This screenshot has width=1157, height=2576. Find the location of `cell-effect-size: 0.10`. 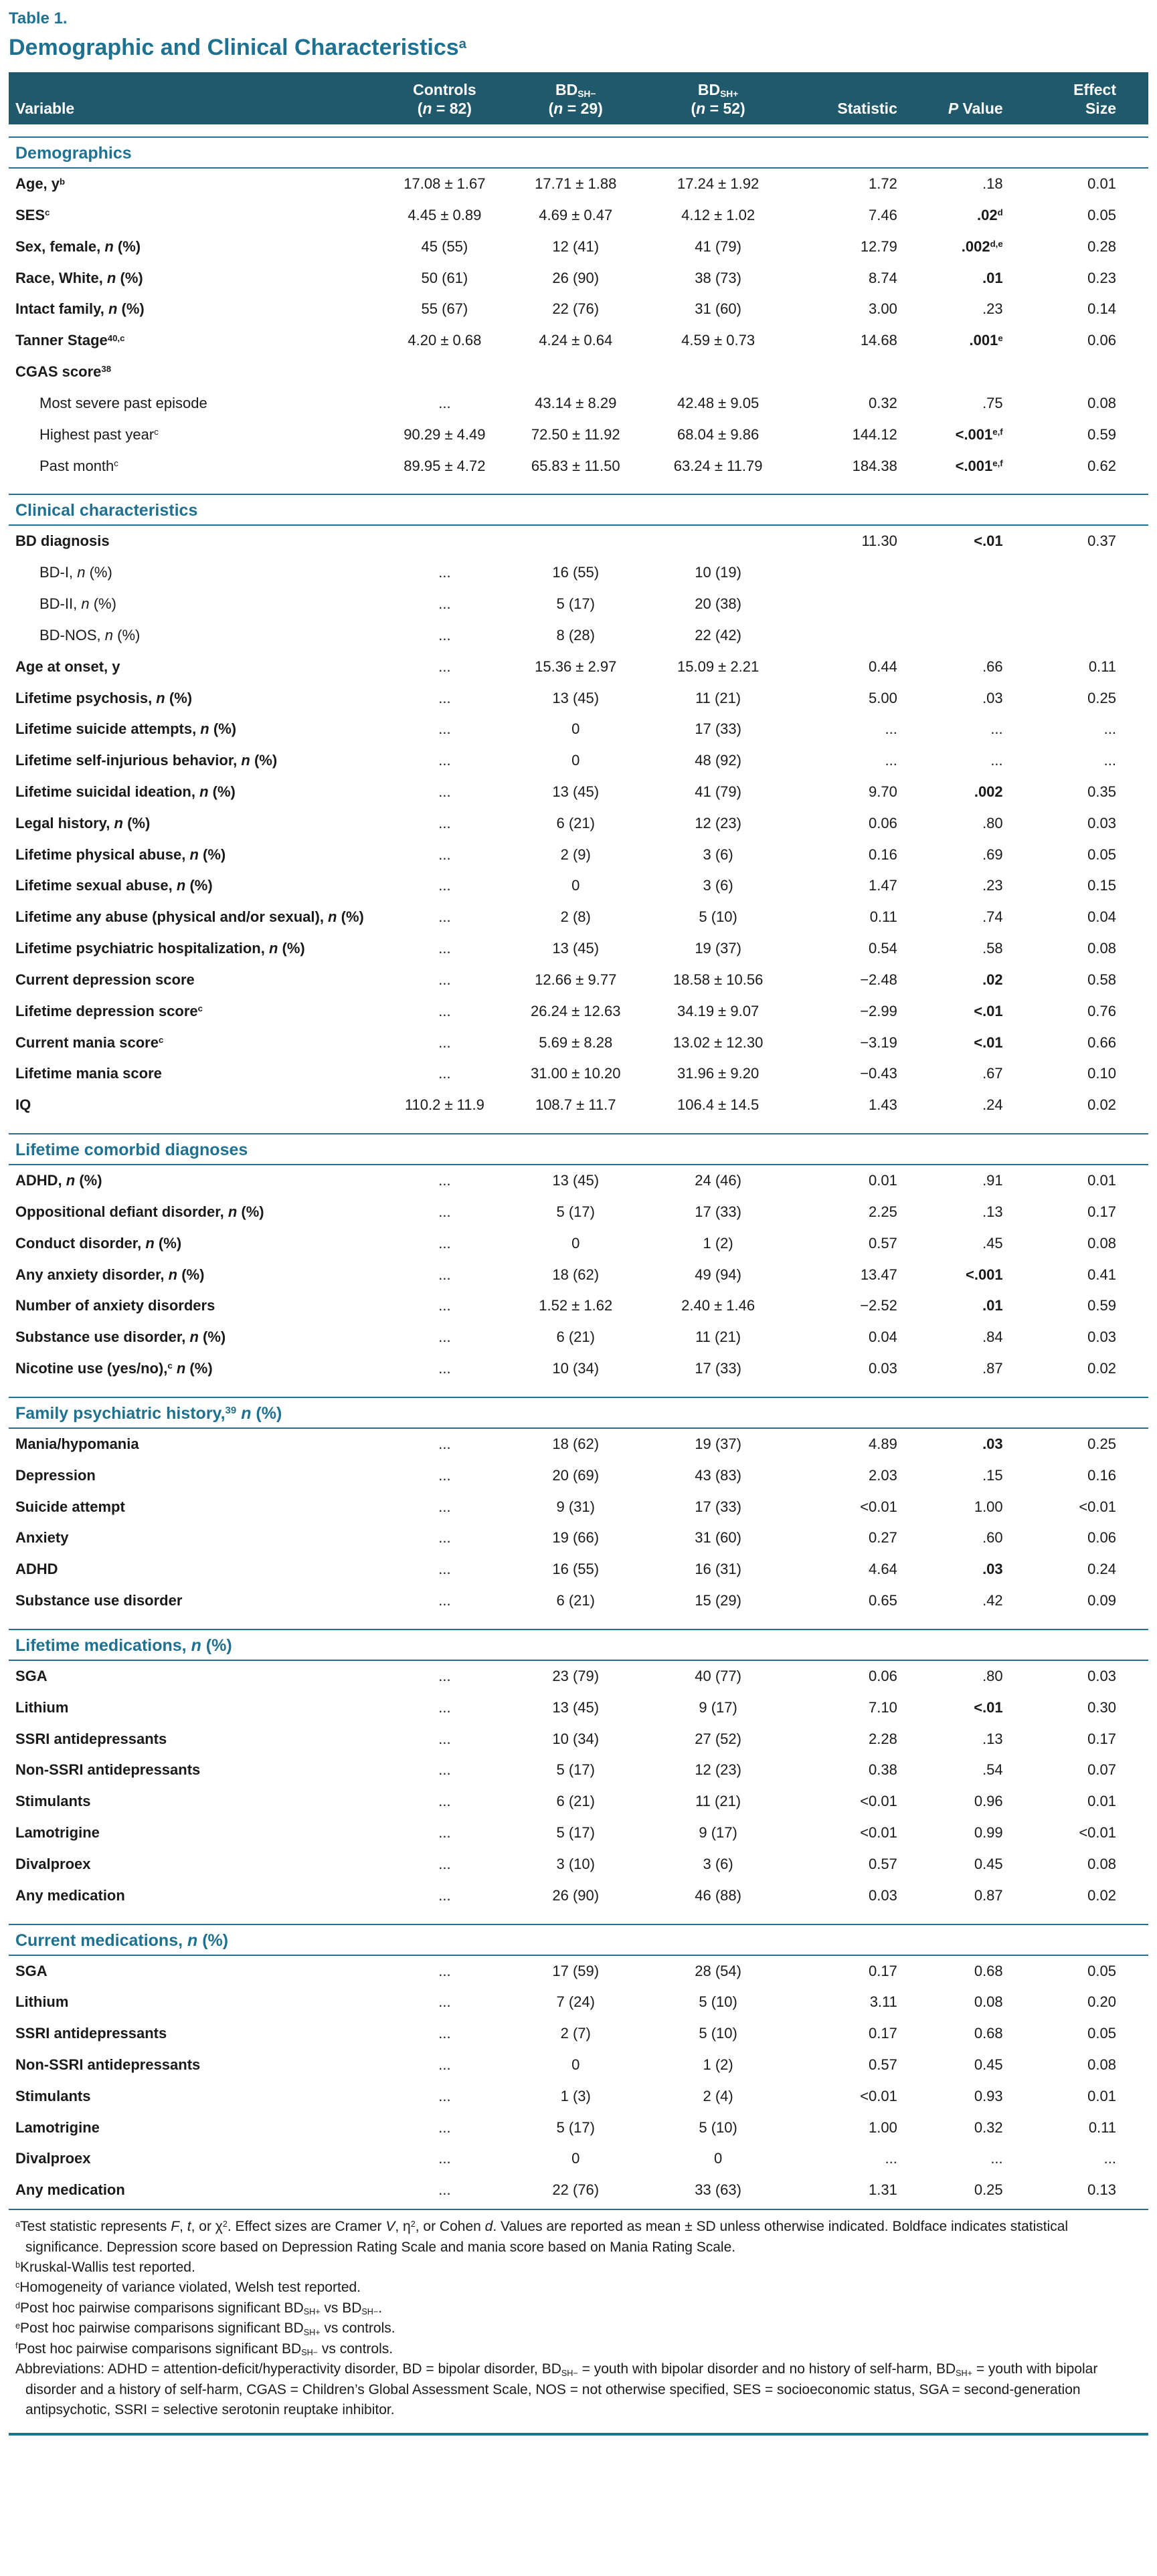

cell-effect-size: 0.10 is located at coordinates (1101, 1073).